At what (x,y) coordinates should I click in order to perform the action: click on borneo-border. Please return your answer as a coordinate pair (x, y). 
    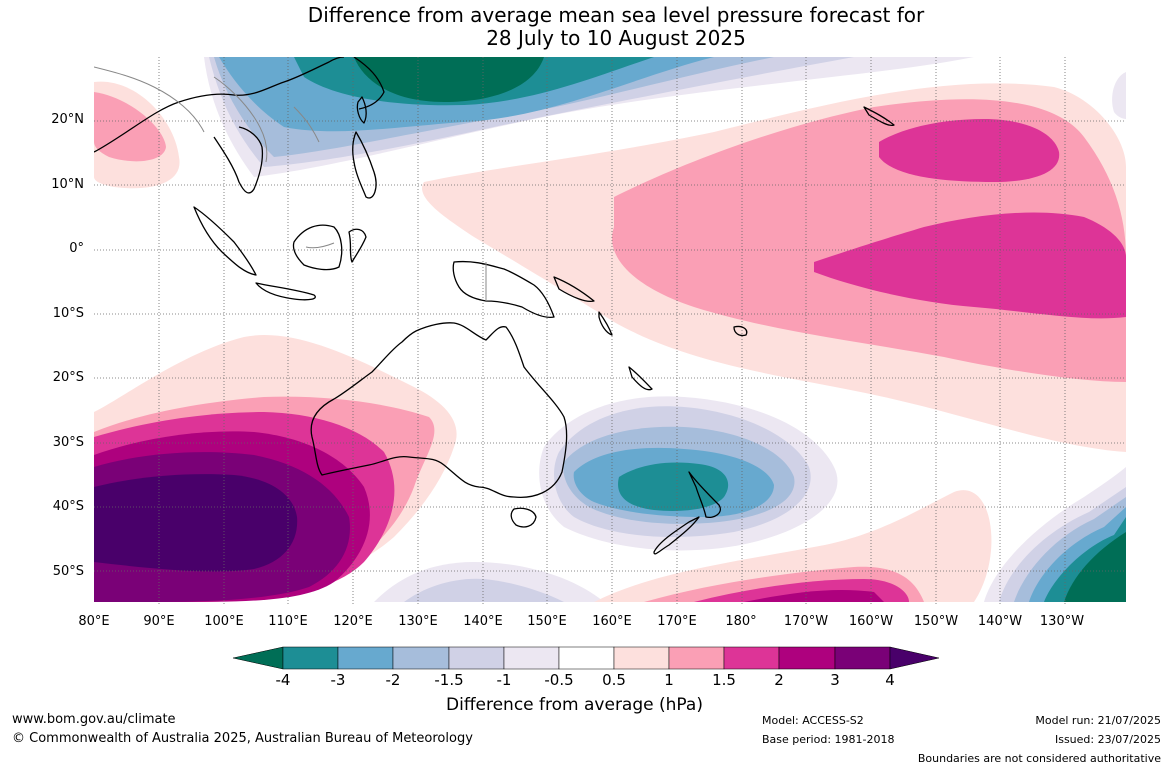
    Looking at the image, I should click on (320, 245).